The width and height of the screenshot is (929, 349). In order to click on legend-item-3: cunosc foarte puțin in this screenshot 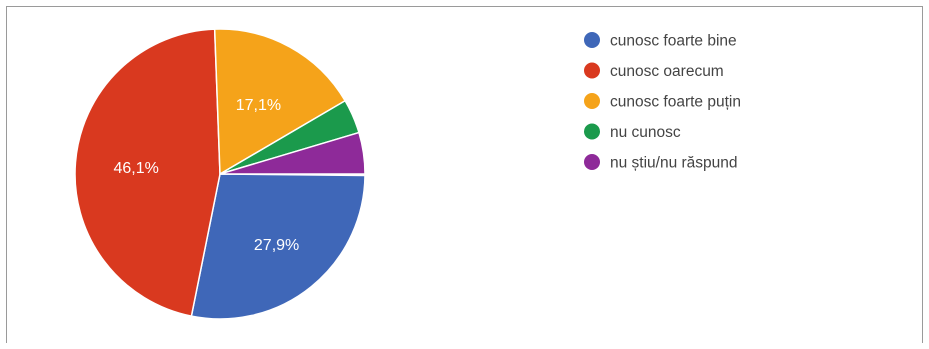, I will do `click(662, 102)`.